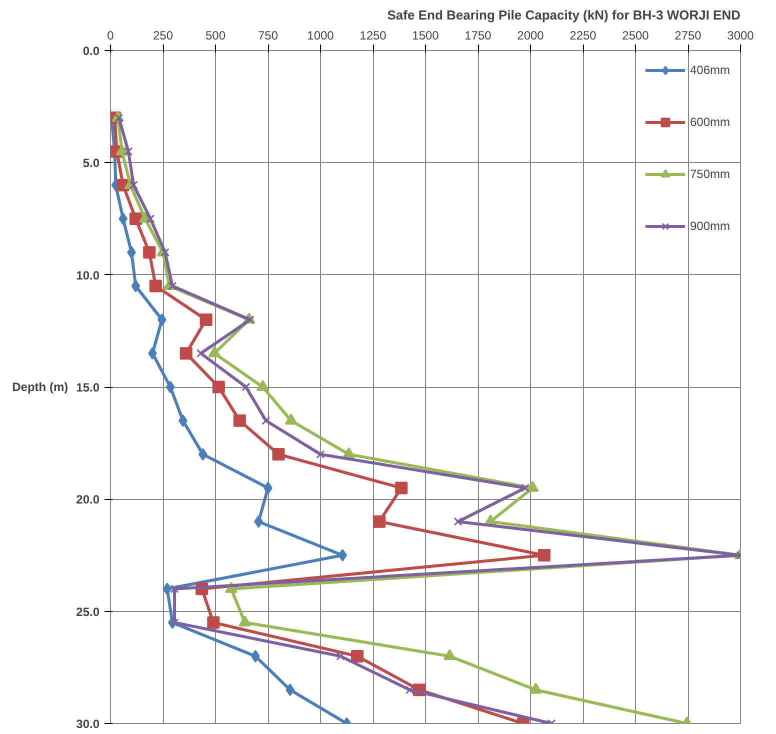  Describe the element at coordinates (426, 35) in the screenshot. I see `x-tick-label: 1500` at that location.